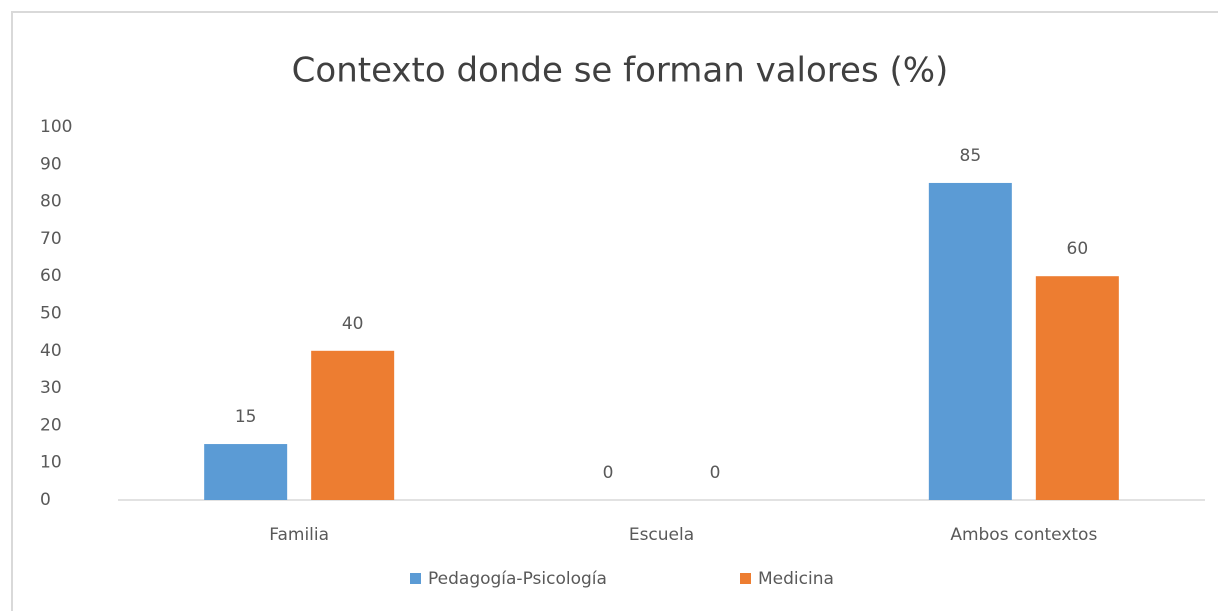 This screenshot has height=611, width=1218. I want to click on y-tick-label: 60, so click(51, 276).